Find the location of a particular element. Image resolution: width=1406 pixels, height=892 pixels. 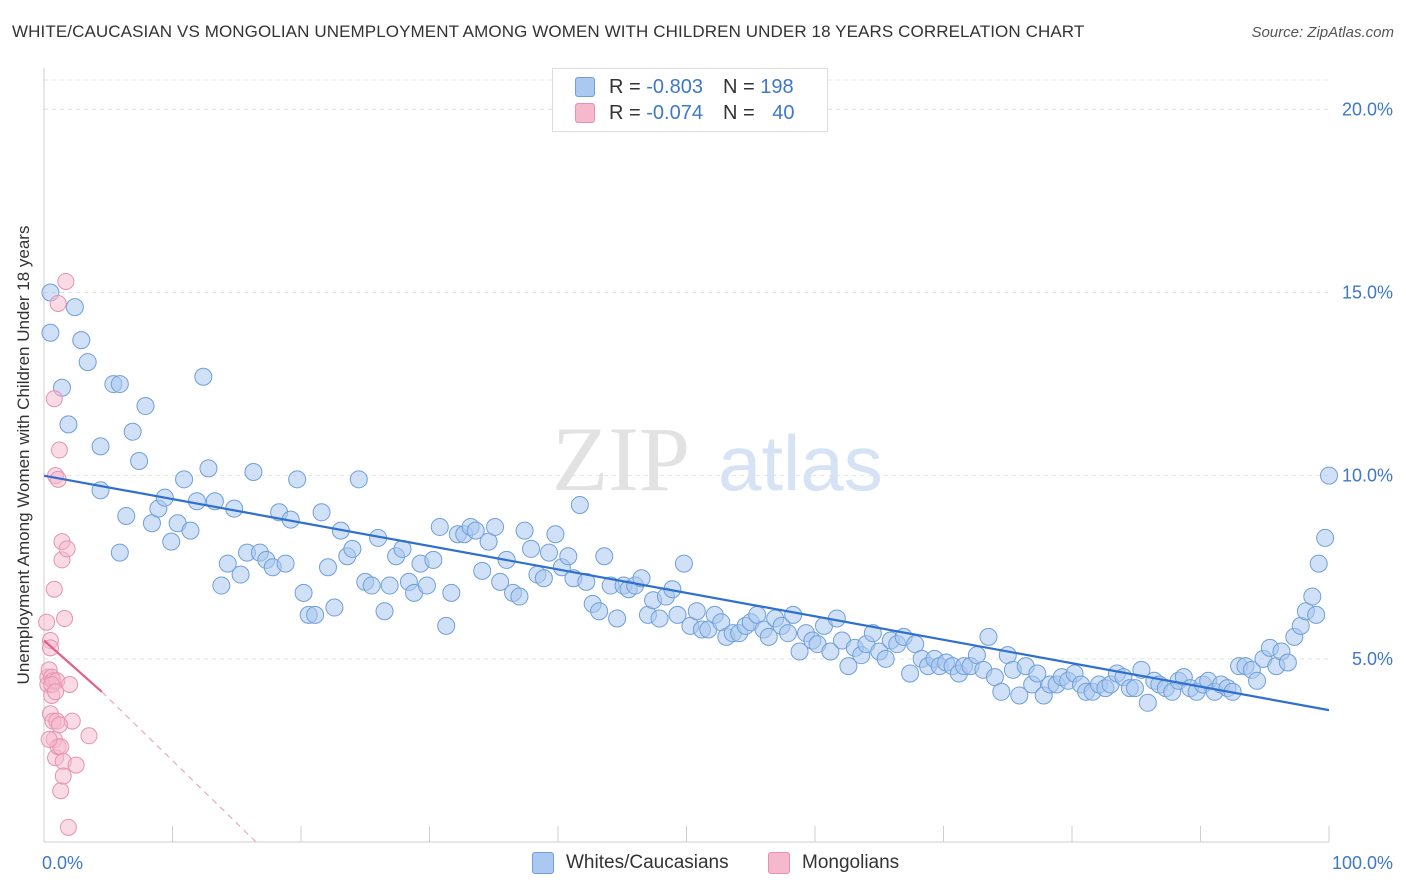

legend-row-mongolians: R = -0.074 N = 40 is located at coordinates (684, 113).